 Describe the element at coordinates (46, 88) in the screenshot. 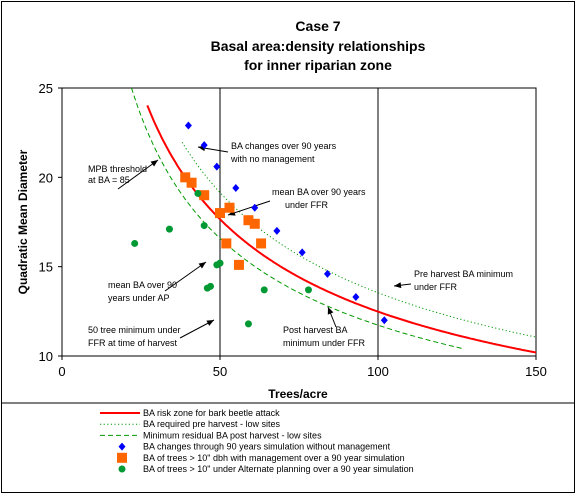

I see `y-tick-label-3: 25` at that location.